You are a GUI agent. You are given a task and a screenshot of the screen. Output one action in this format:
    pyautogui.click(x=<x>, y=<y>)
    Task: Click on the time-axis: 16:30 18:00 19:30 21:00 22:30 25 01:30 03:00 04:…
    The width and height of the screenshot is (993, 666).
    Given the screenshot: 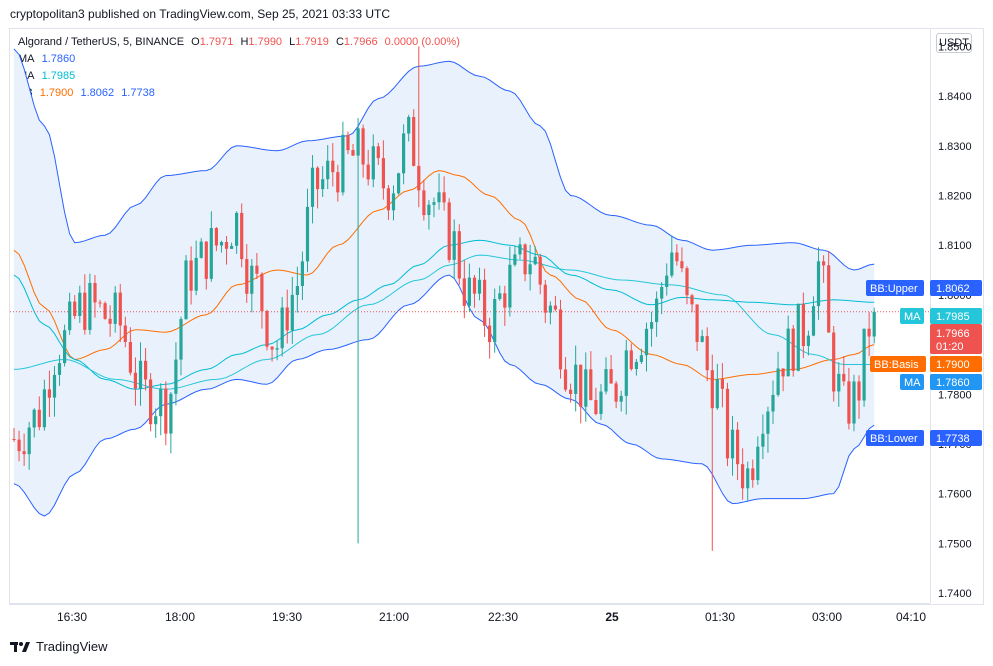 What is the action you would take?
    pyautogui.click(x=470, y=613)
    